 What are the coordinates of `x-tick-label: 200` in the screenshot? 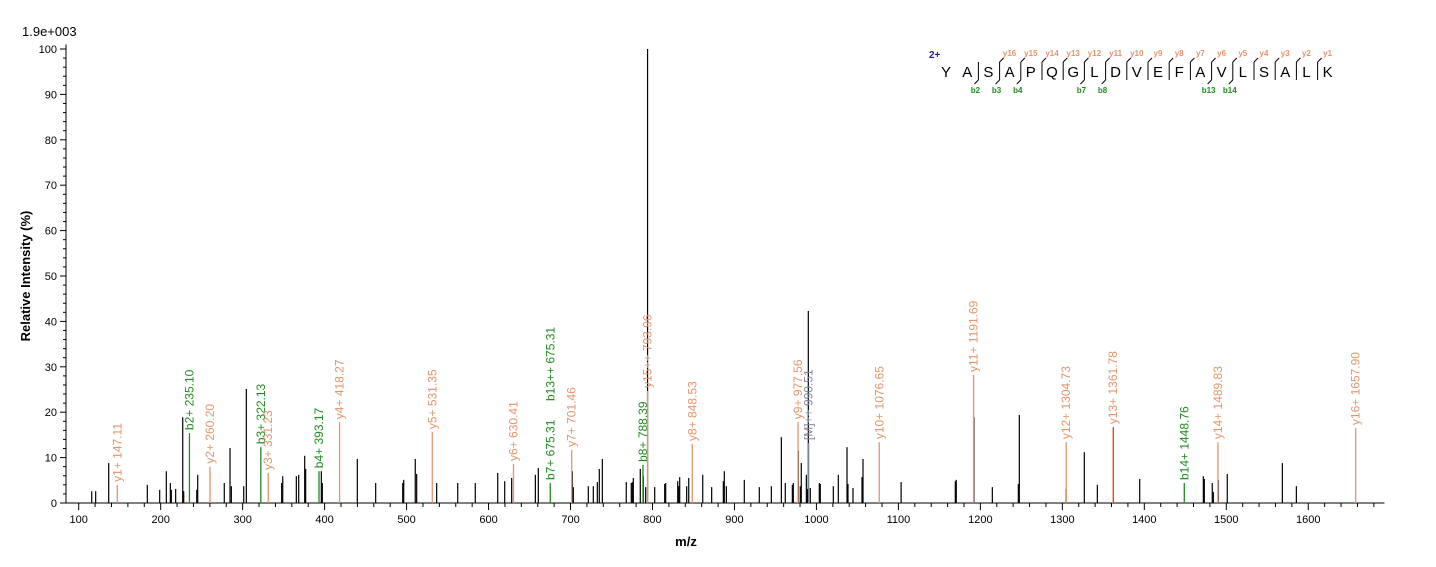 It's located at (160, 520).